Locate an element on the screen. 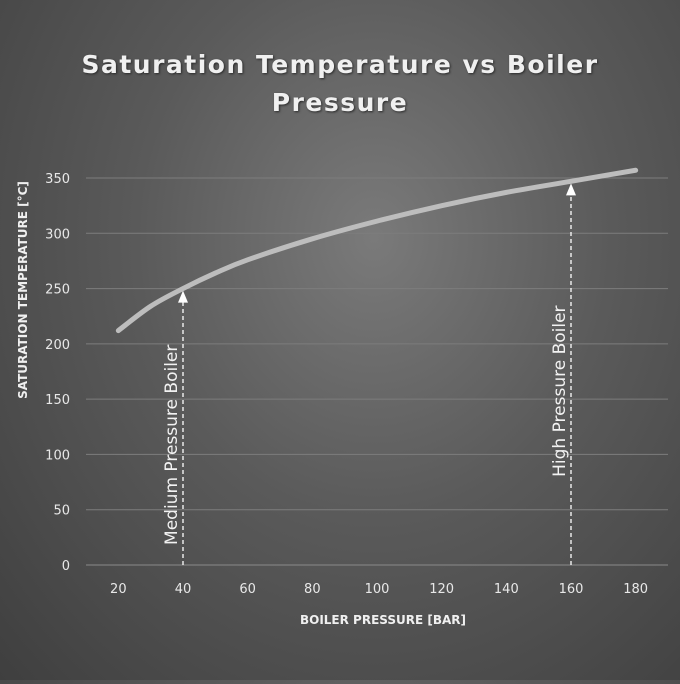 This screenshot has height=684, width=680. y-axis-label: SATURATION TEMPERATURE [°C] is located at coordinates (23, 290).